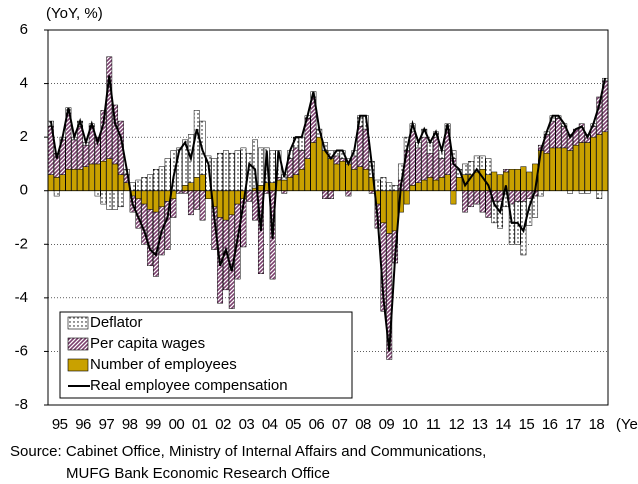 This screenshot has height=484, width=638. I want to click on legend-box, so click(206, 355).